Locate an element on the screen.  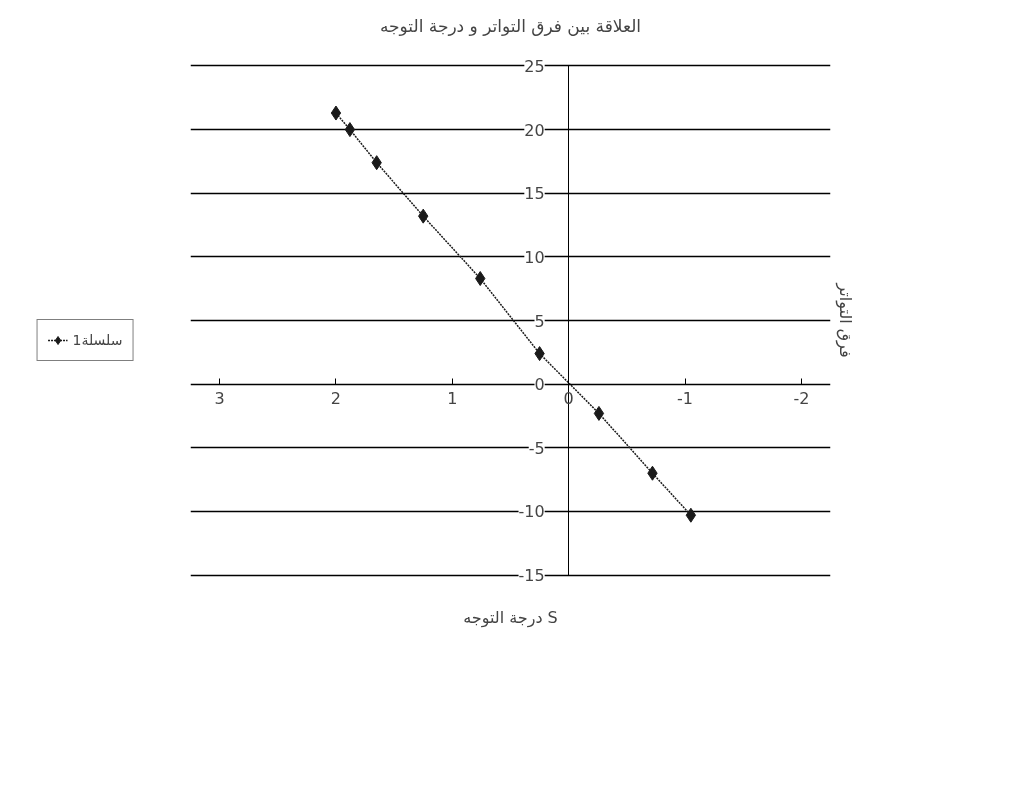
y-tick-label: -5 is located at coordinates (536, 448).